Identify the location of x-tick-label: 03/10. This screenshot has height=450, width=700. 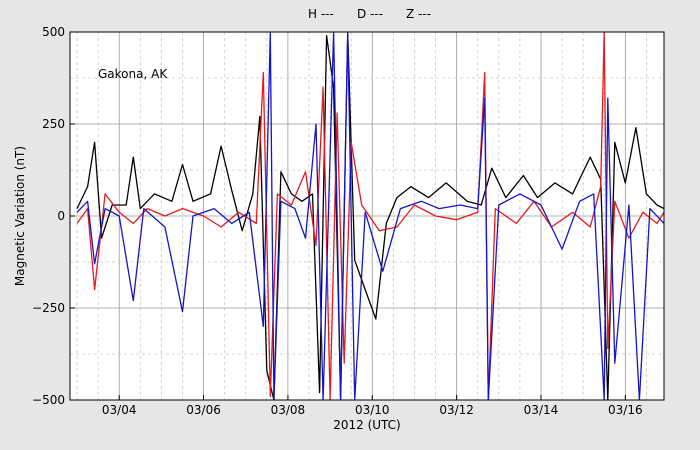
(372, 410).